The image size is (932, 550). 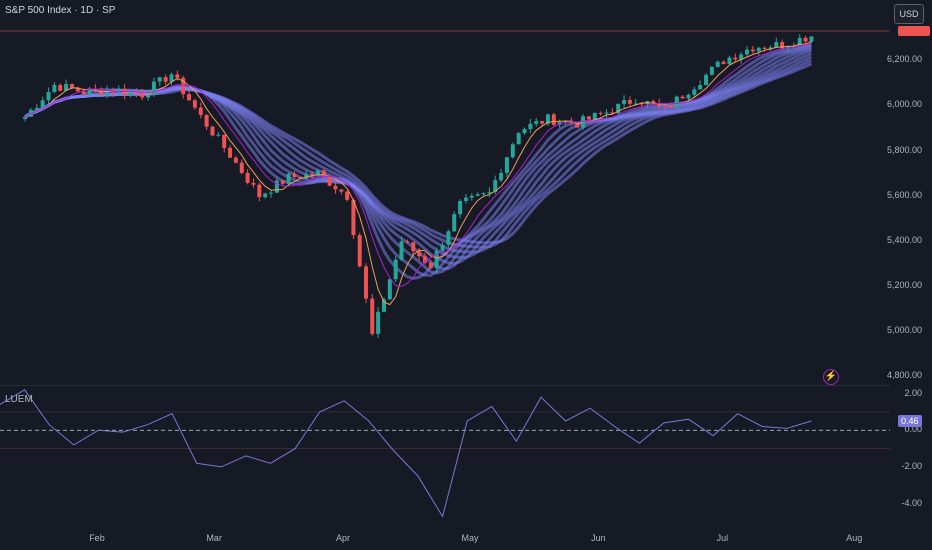 I want to click on y-tick-label: 4,800.00, so click(x=904, y=374).